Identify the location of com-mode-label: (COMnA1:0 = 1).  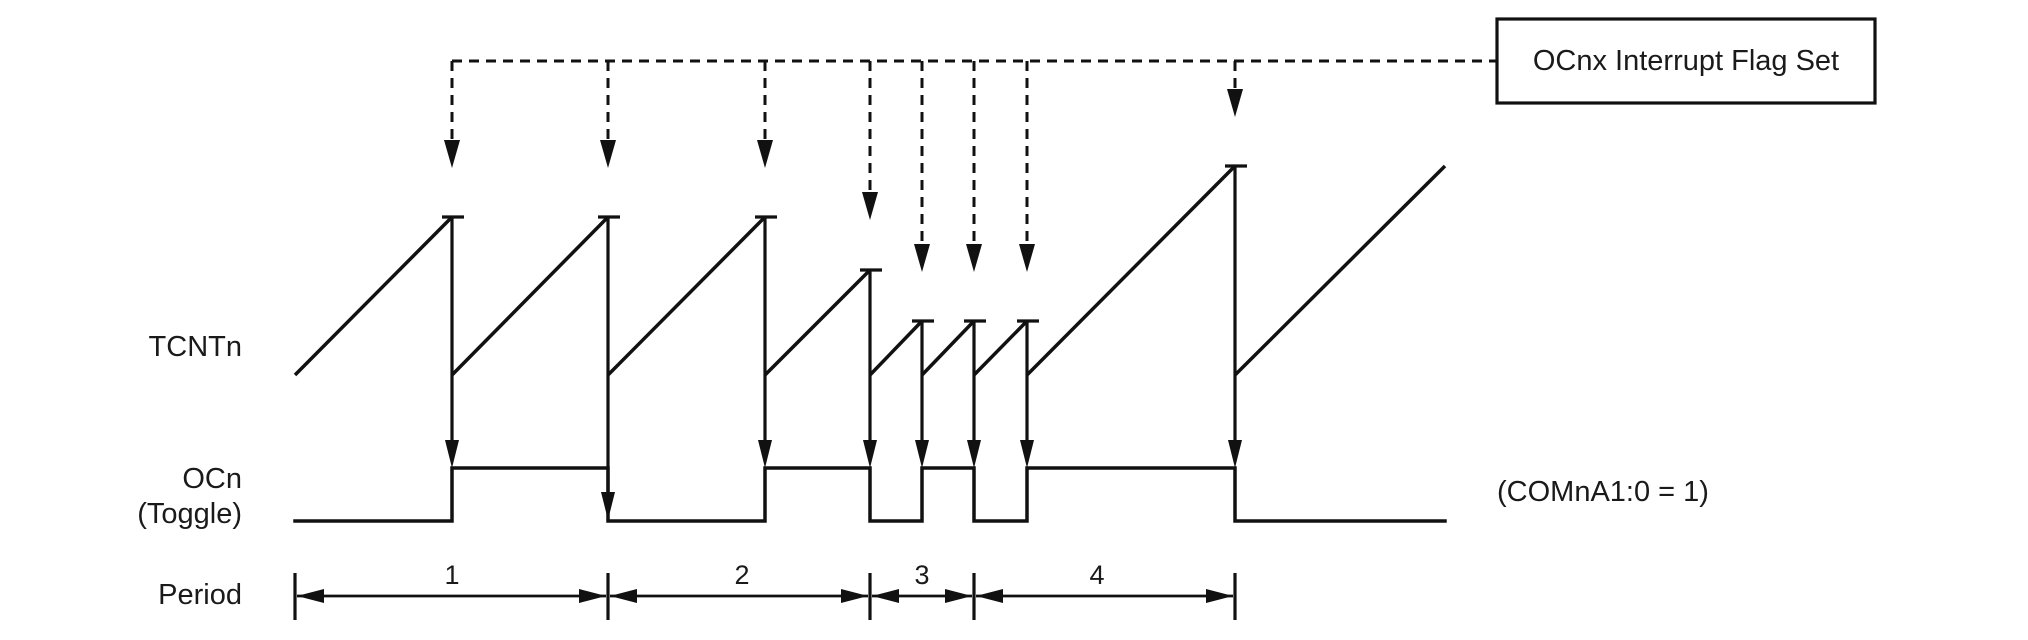
(1603, 492).